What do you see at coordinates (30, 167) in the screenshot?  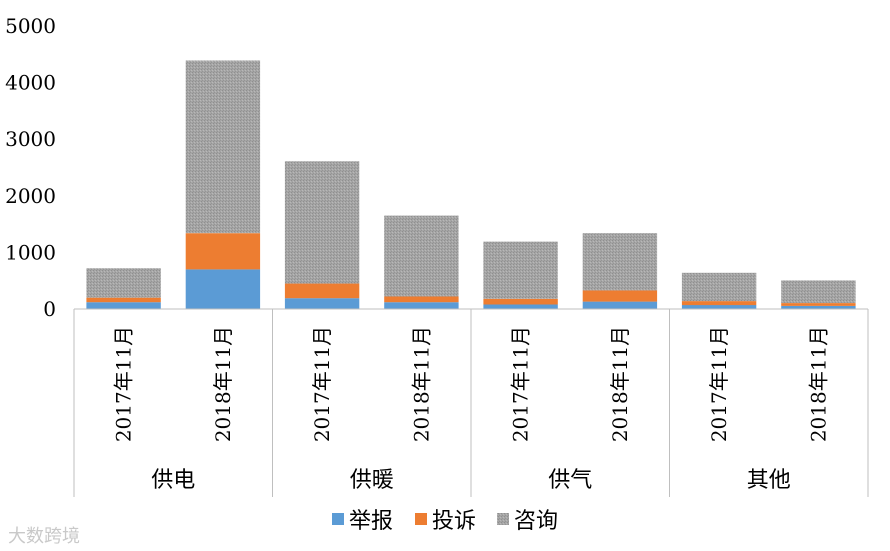 I see `y-axis: 0 1000 2000 3000 4000 5000` at bounding box center [30, 167].